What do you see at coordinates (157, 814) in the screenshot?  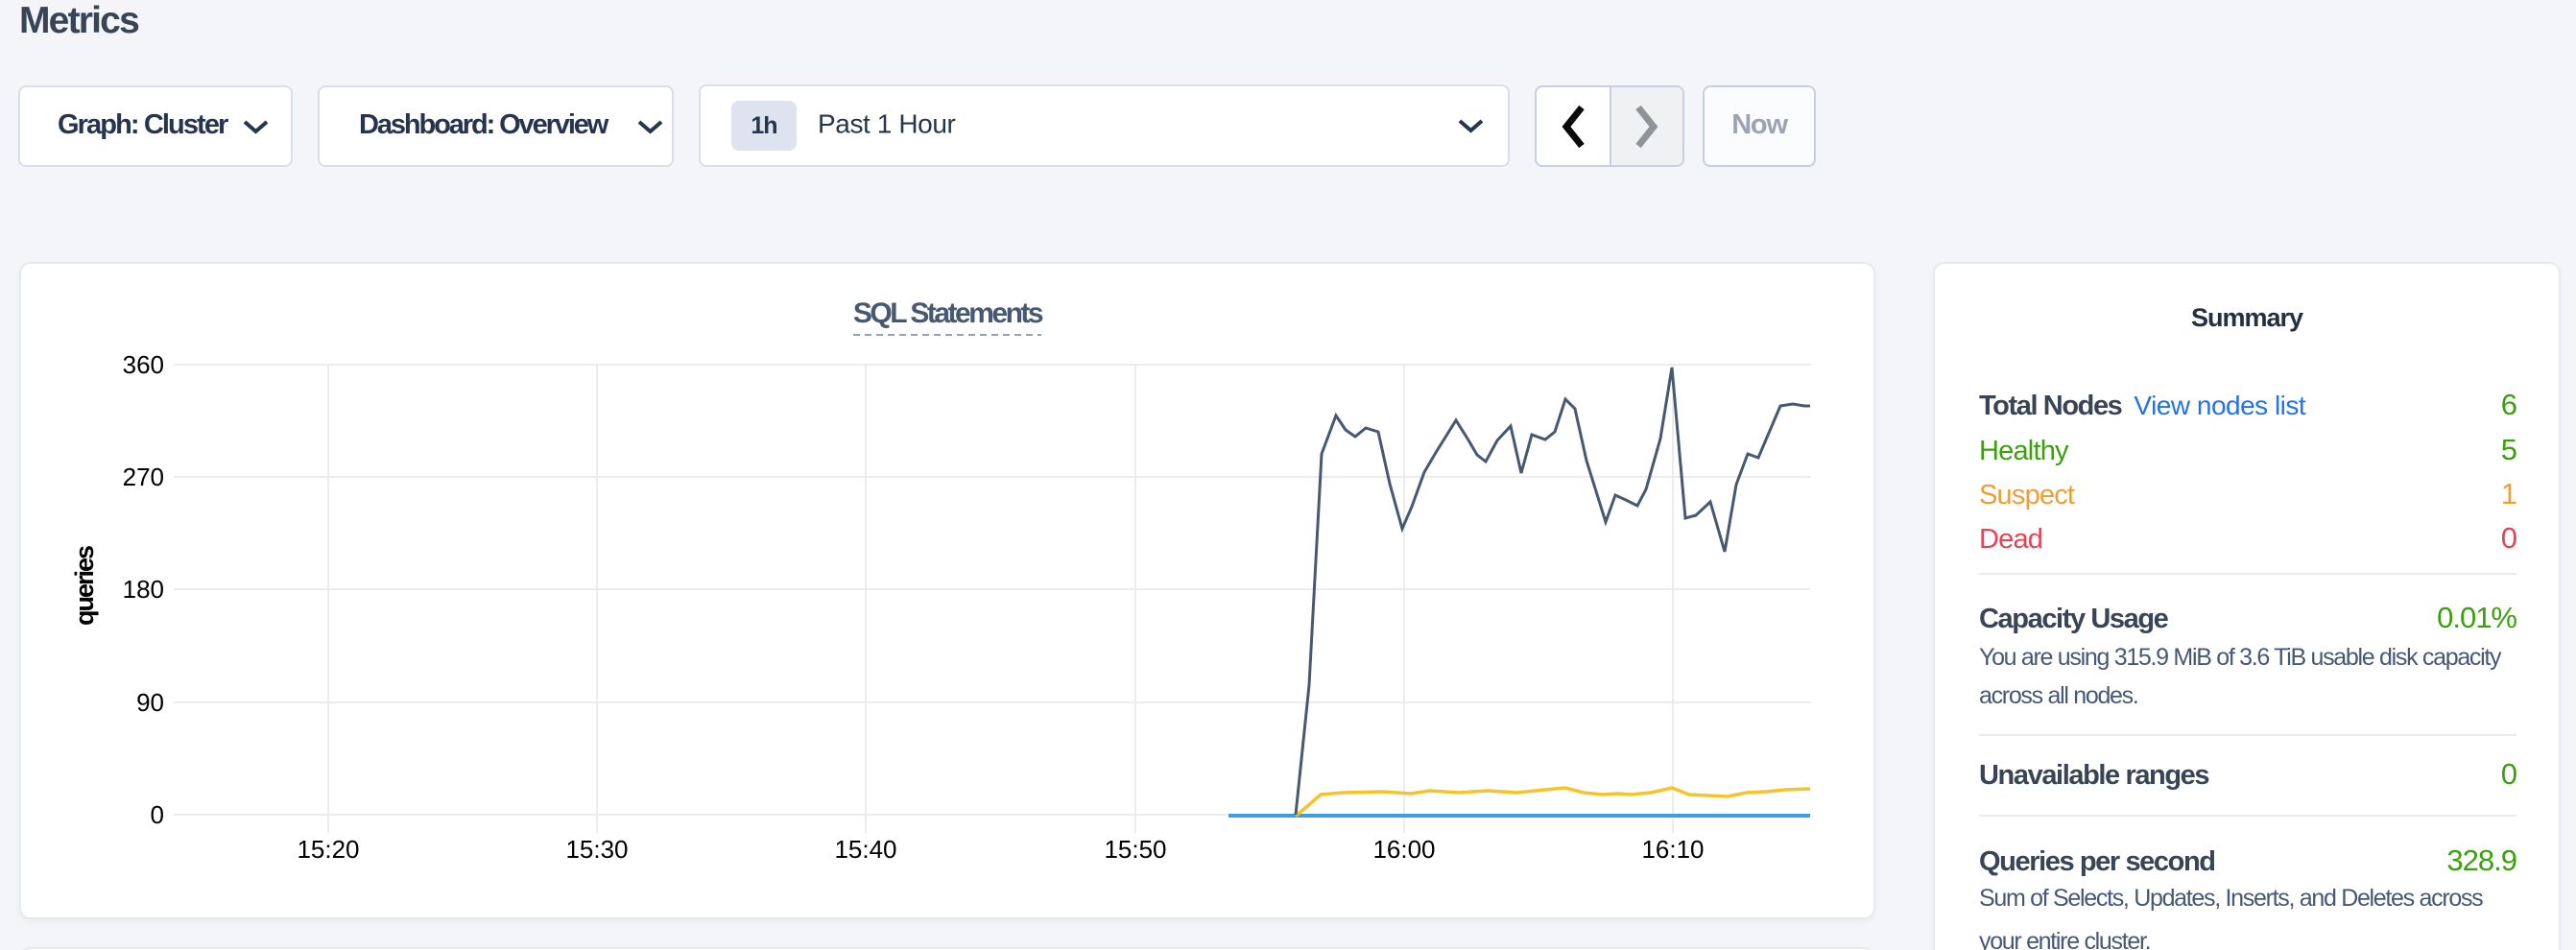 I see `svg-text: 0` at bounding box center [157, 814].